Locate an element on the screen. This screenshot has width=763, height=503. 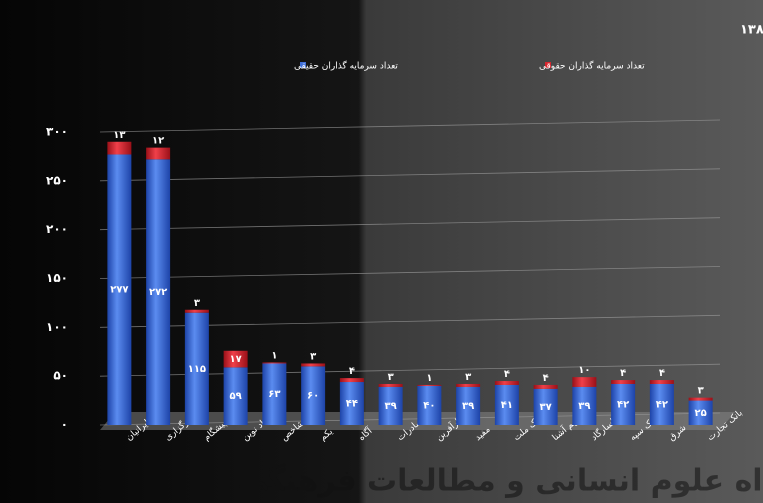
y-tick-label: ۰ is located at coordinates (64, 425).